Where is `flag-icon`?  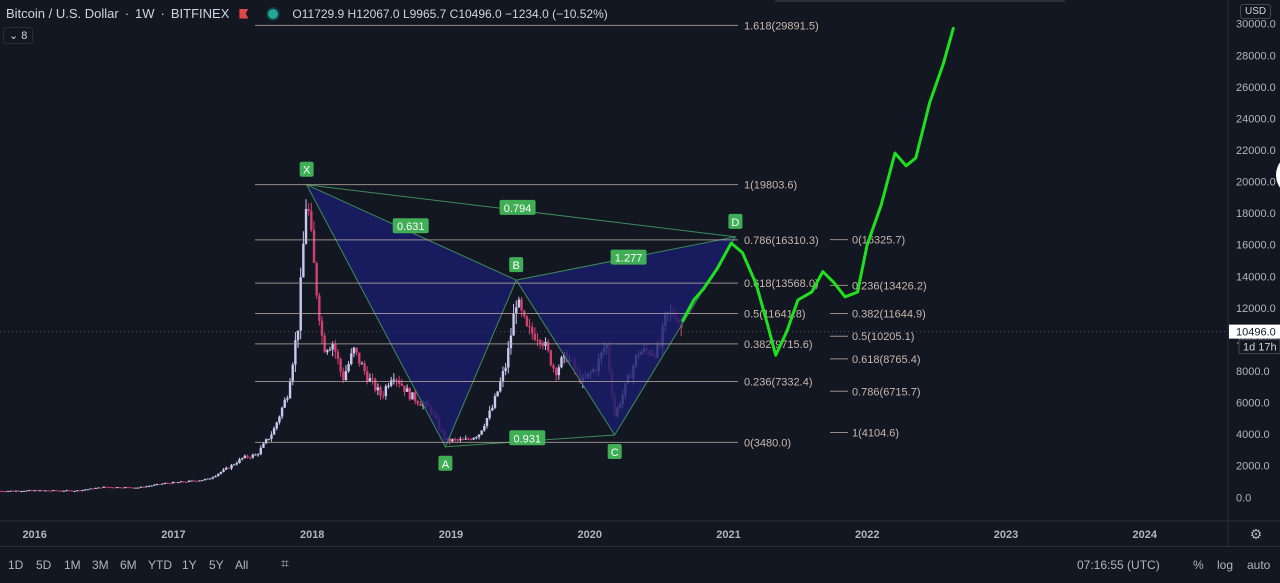
flag-icon is located at coordinates (244, 13).